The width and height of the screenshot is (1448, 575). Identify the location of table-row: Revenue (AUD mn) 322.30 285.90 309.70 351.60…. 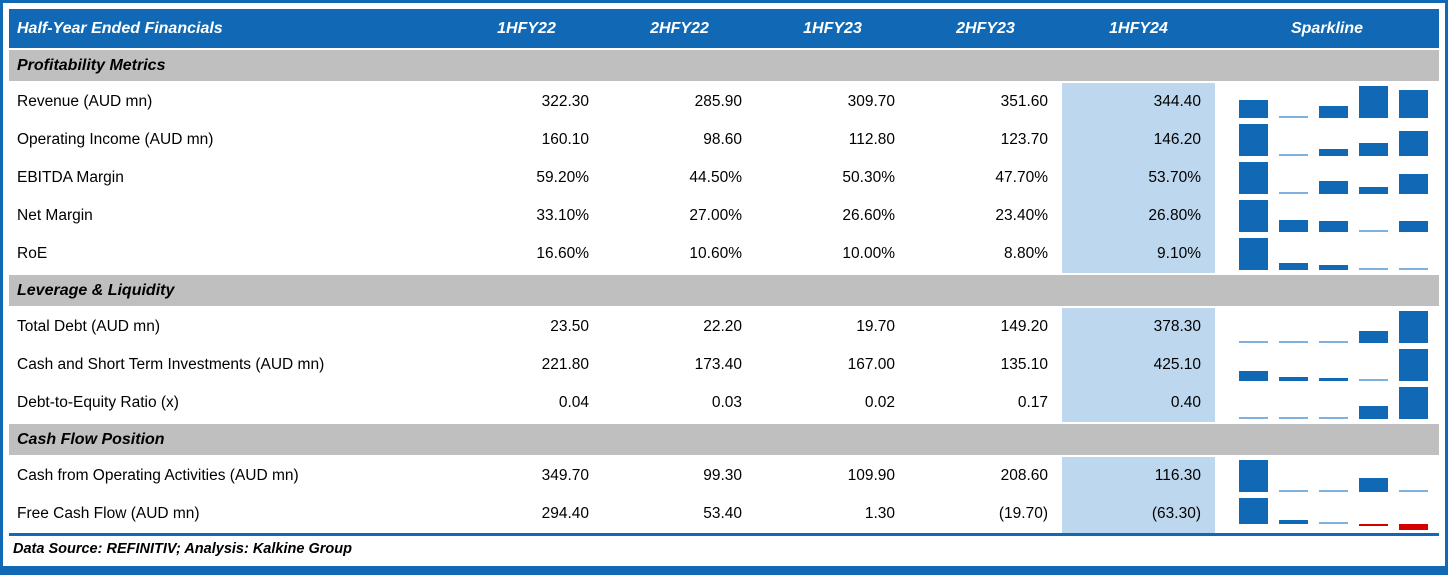
(724, 102).